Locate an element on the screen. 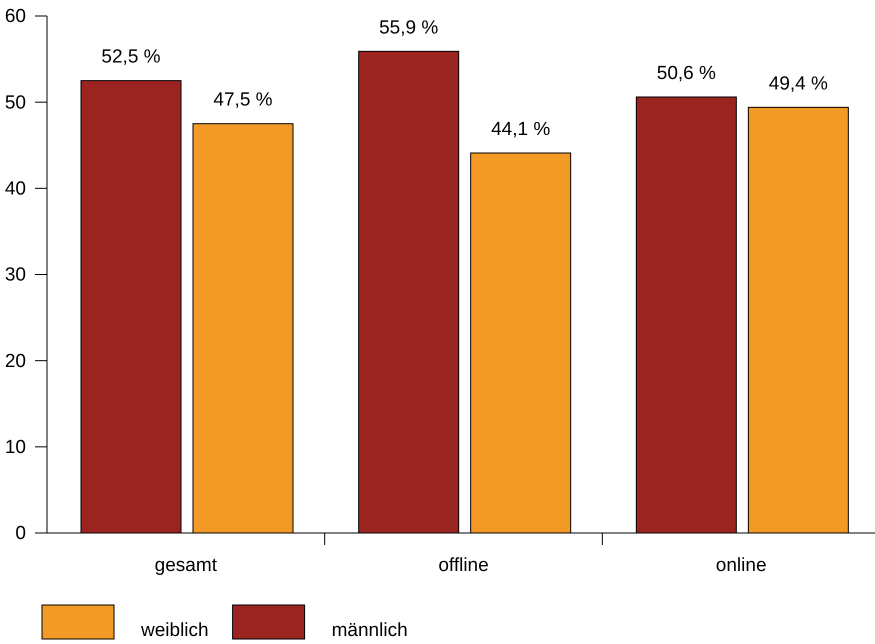  x-tick-label: gesamt is located at coordinates (186, 565).